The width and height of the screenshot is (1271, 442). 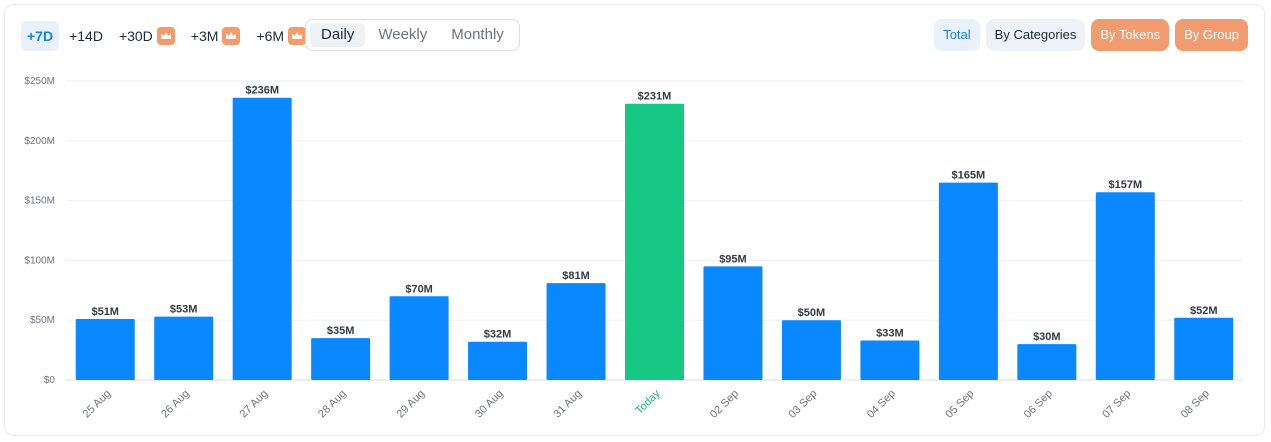 What do you see at coordinates (498, 360) in the screenshot?
I see `bar-30-aug` at bounding box center [498, 360].